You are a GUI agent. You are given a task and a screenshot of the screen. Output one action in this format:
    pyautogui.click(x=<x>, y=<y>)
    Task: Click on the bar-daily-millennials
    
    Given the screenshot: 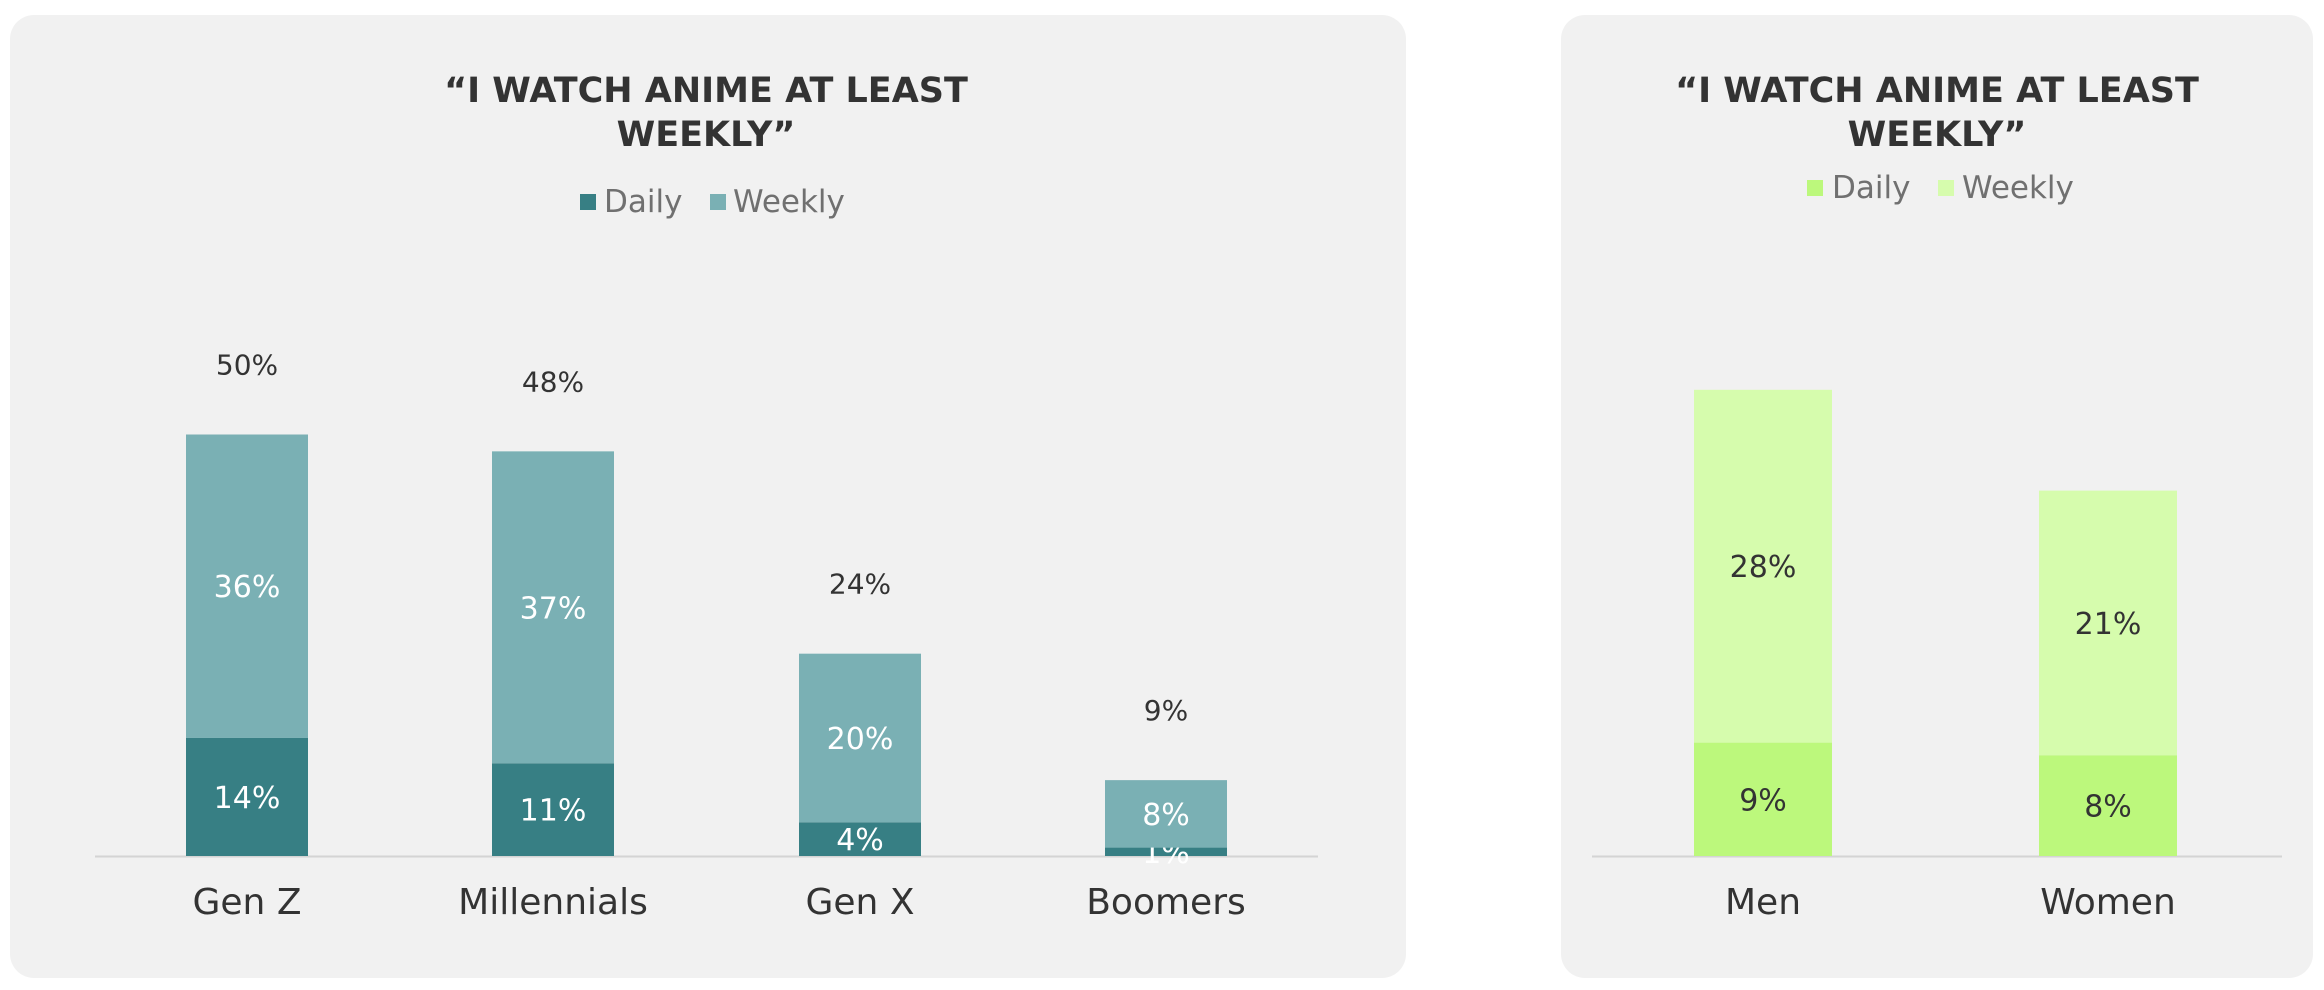 What is the action you would take?
    pyautogui.click(x=553, y=809)
    